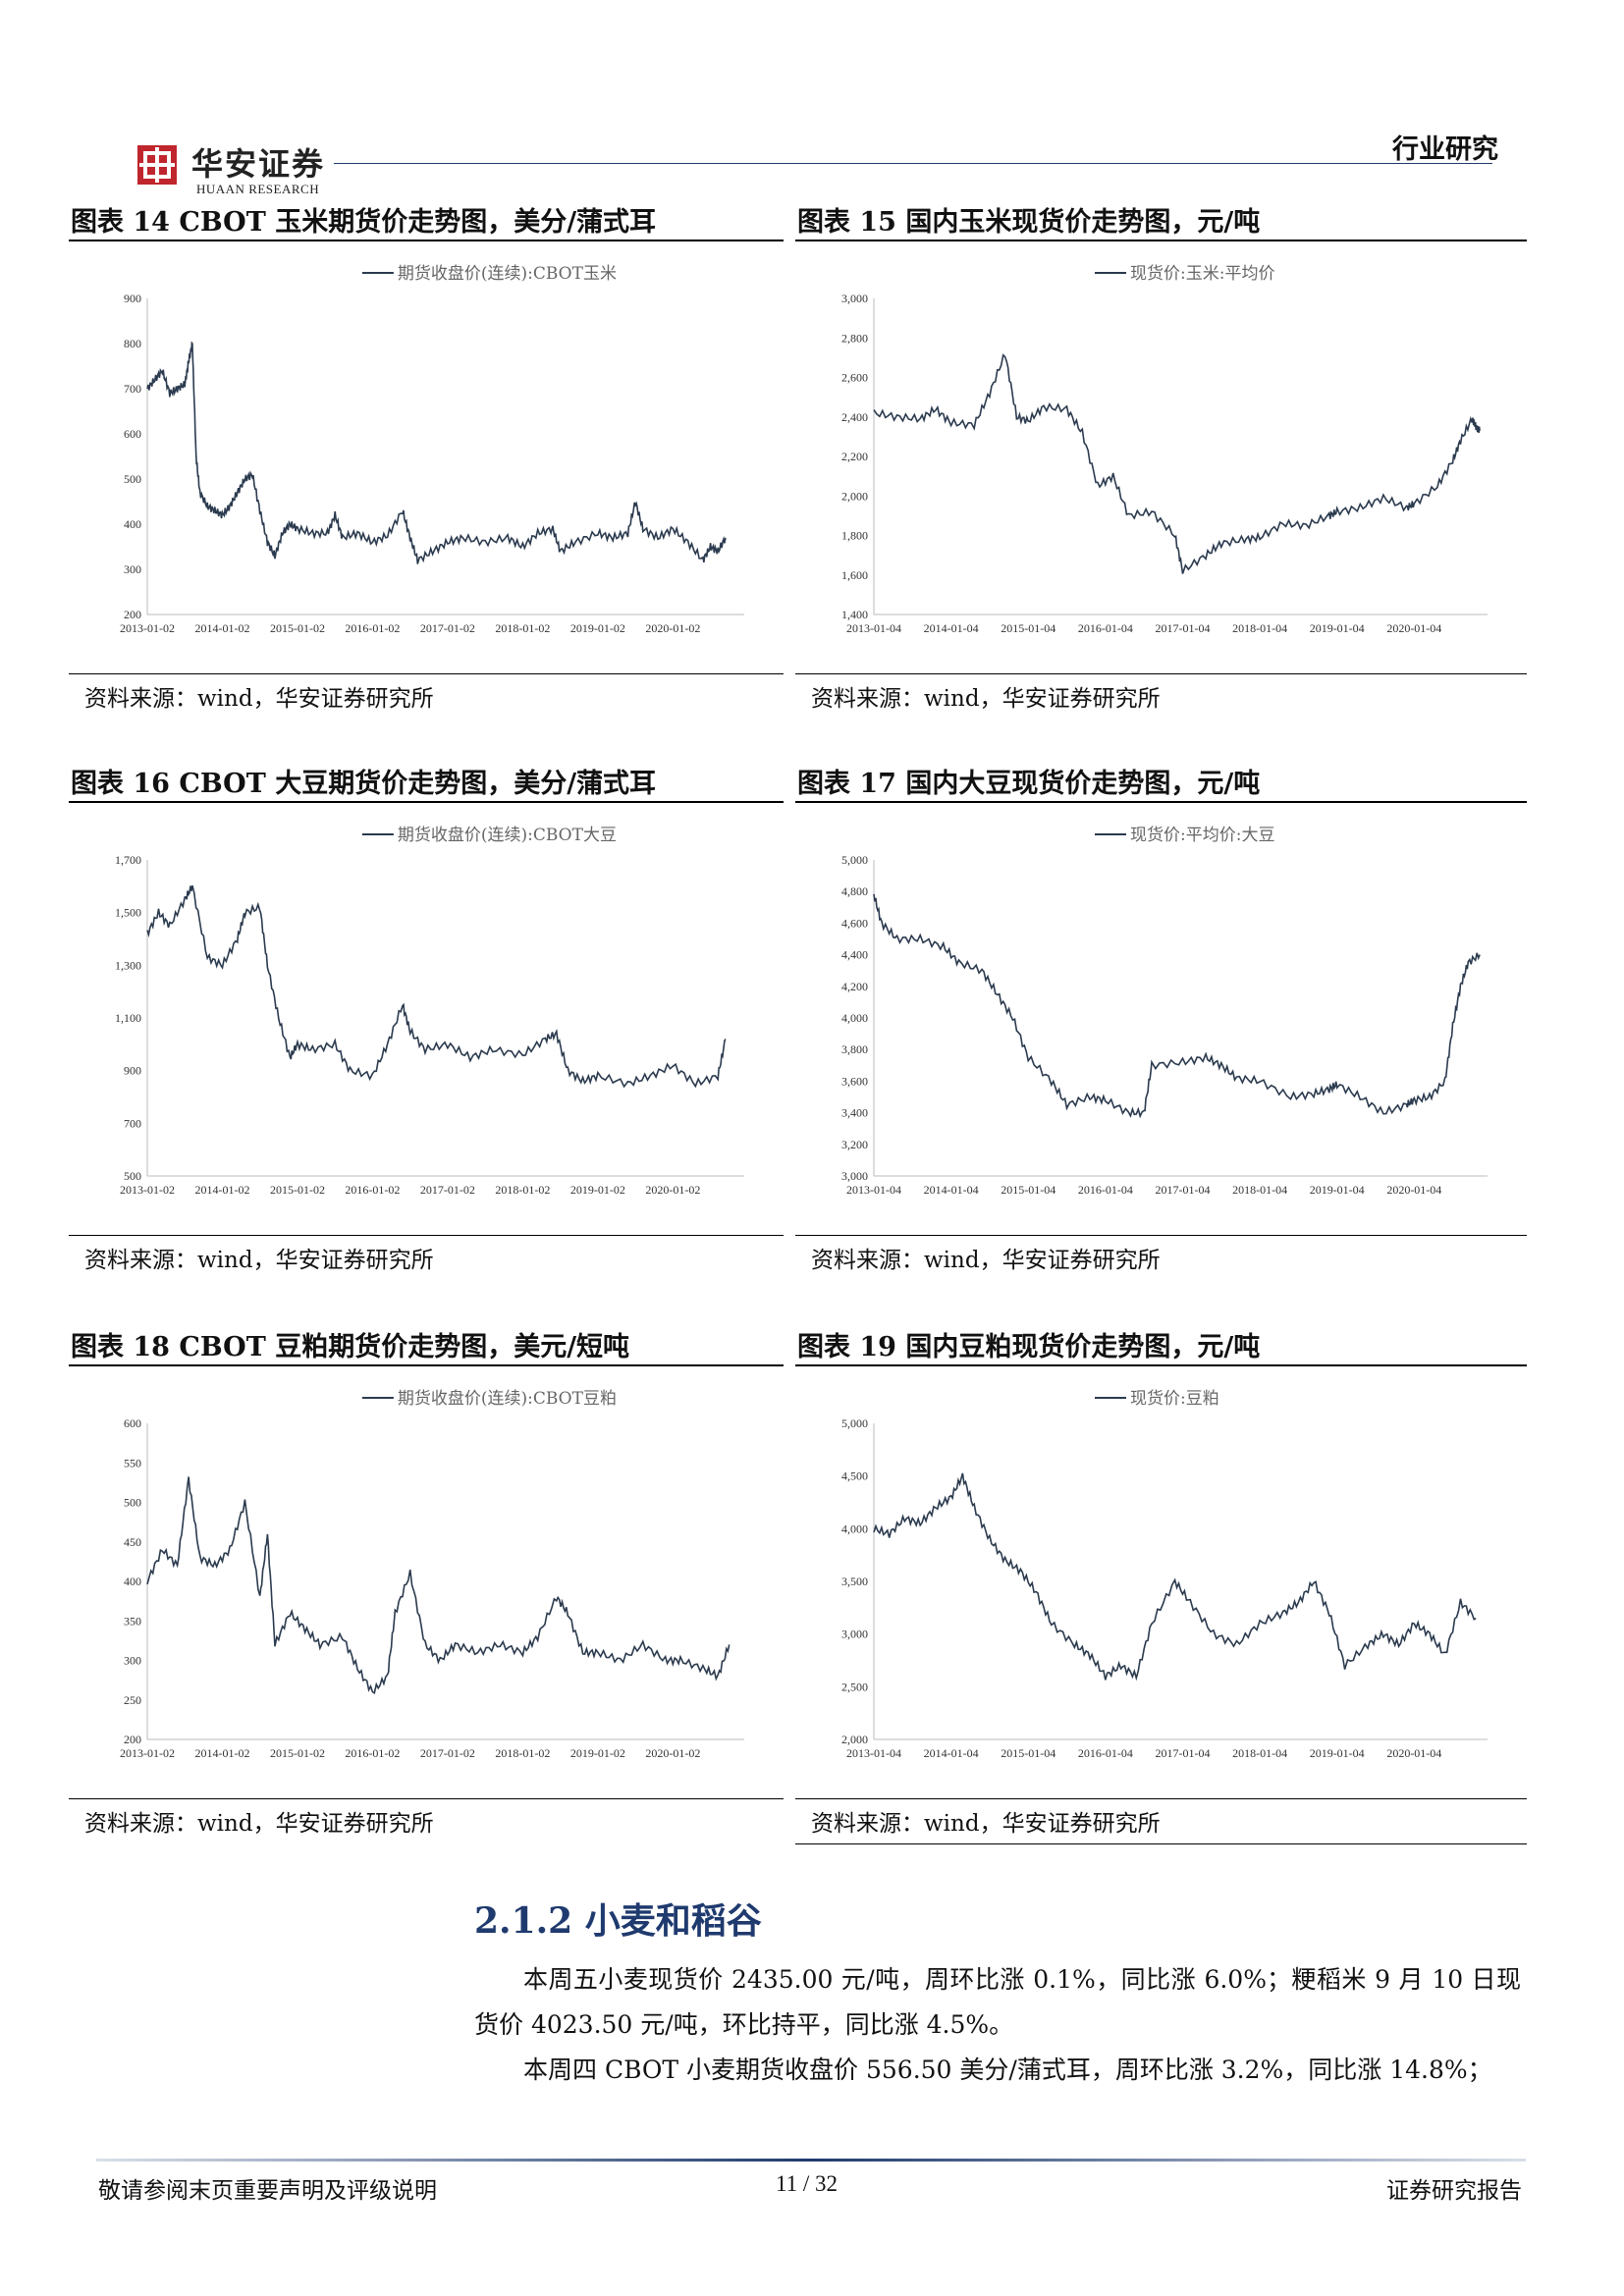 Image resolution: width=1624 pixels, height=2296 pixels. What do you see at coordinates (1337, 628) in the screenshot?
I see `x-tick-label: 2019-01-04` at bounding box center [1337, 628].